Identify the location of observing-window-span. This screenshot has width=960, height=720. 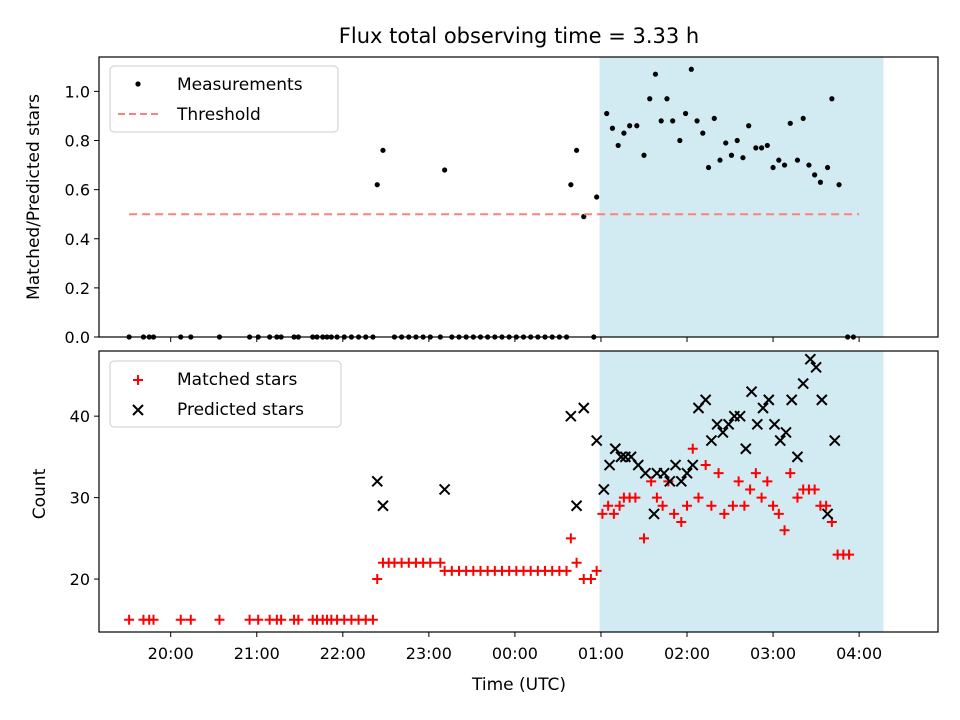
(741, 197).